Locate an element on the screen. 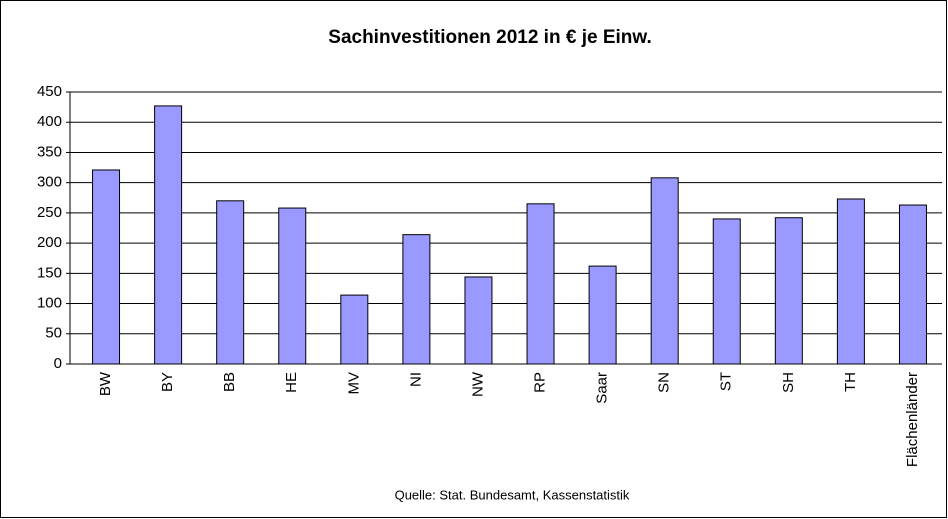  x-tick-label: RP is located at coordinates (540, 382).